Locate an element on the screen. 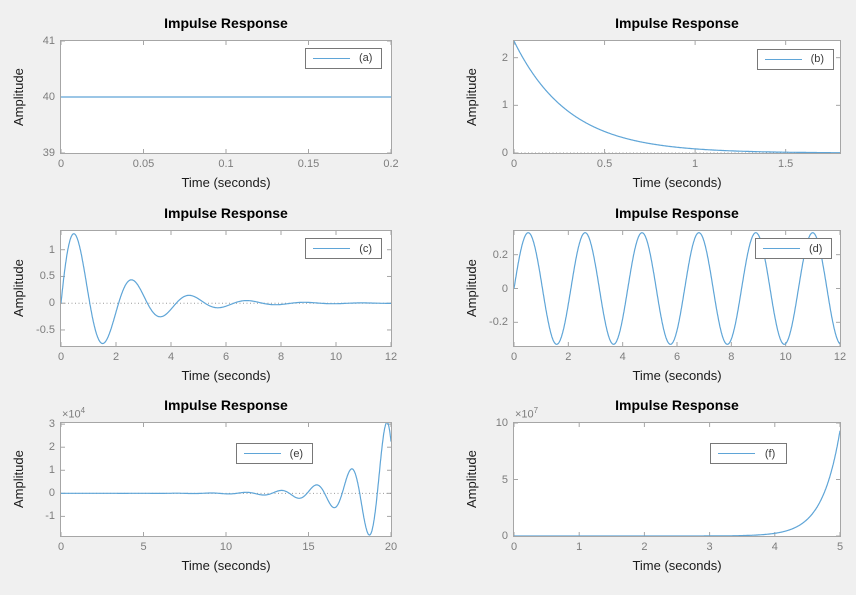  legend: (c) is located at coordinates (344, 249).